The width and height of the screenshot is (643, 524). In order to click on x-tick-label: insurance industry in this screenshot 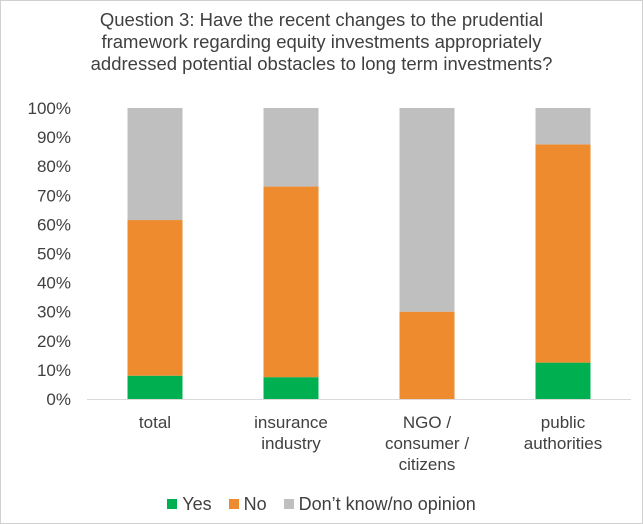, I will do `click(291, 433)`.